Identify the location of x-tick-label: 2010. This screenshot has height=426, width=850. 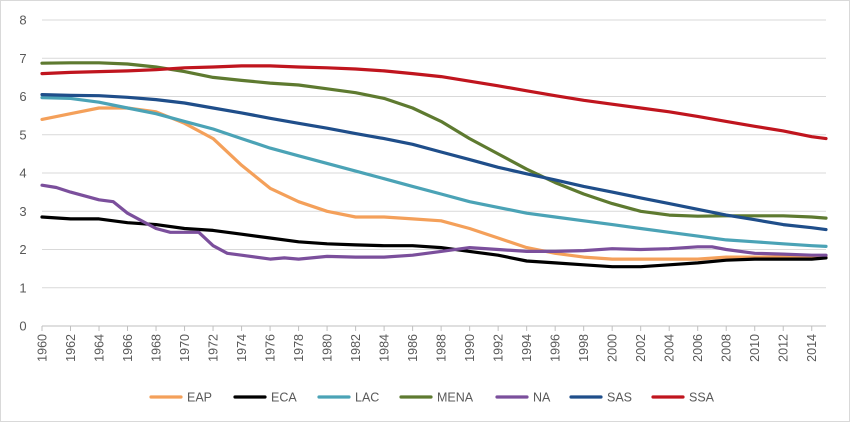
(755, 348).